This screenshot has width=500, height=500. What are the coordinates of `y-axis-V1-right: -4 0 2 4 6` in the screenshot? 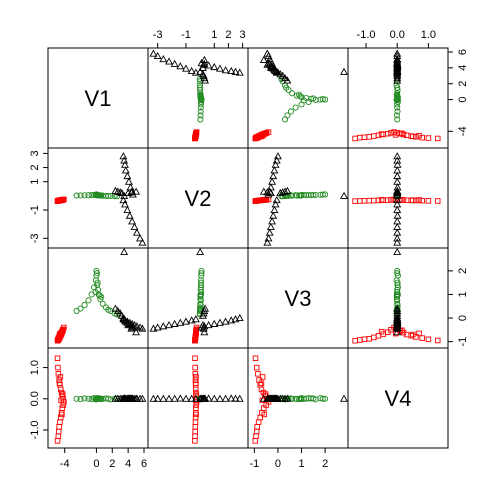 It's located at (458, 92).